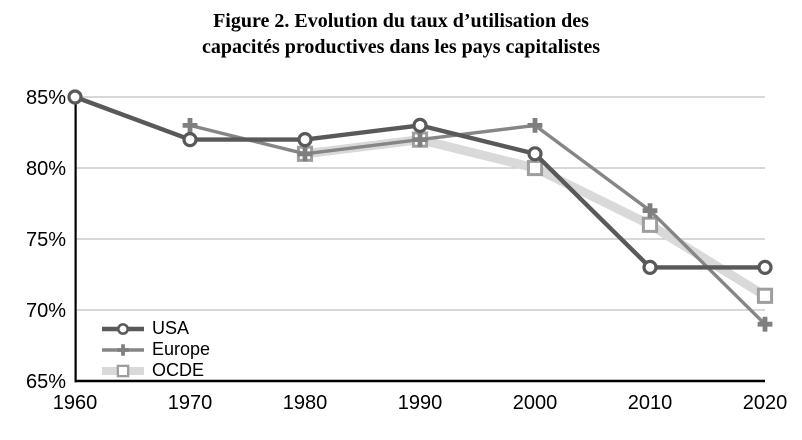 The image size is (802, 440). What do you see at coordinates (46, 240) in the screenshot?
I see `y-tick-label-75: 75%` at bounding box center [46, 240].